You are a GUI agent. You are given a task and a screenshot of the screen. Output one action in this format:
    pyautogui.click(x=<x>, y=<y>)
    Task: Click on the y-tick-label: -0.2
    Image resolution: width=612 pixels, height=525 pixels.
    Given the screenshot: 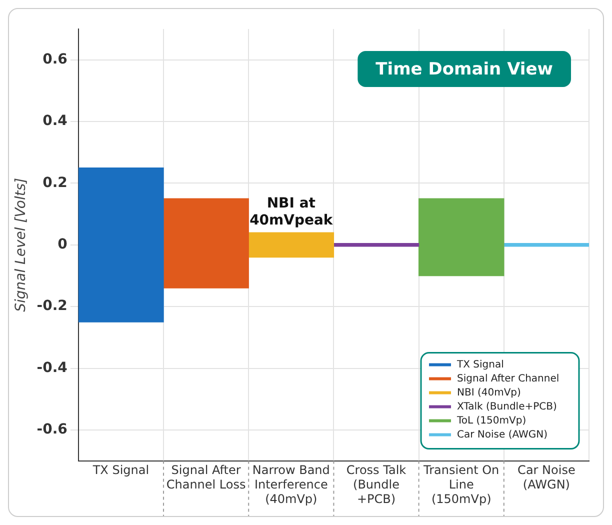 What is the action you would take?
    pyautogui.click(x=52, y=306)
    